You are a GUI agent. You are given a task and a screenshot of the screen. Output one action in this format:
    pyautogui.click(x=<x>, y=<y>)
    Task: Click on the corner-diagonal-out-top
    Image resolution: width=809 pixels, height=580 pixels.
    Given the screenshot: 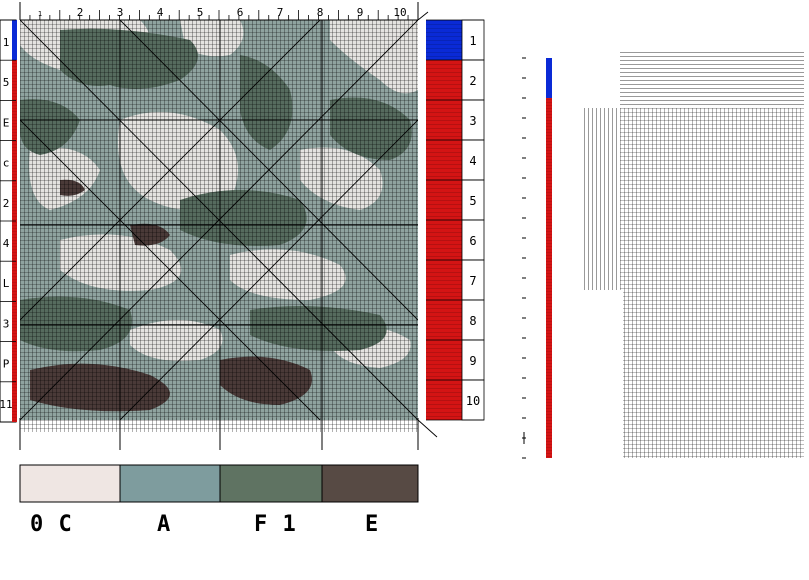 What is the action you would take?
    pyautogui.click(x=423, y=16)
    